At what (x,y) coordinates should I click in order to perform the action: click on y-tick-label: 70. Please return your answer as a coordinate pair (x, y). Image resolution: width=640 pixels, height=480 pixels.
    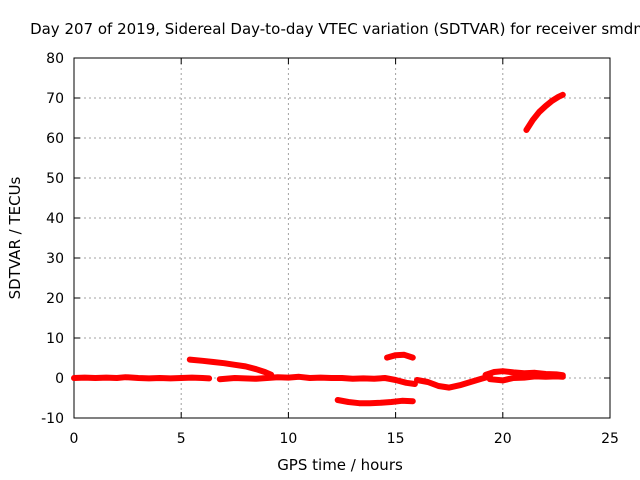
    Looking at the image, I should click on (55, 99).